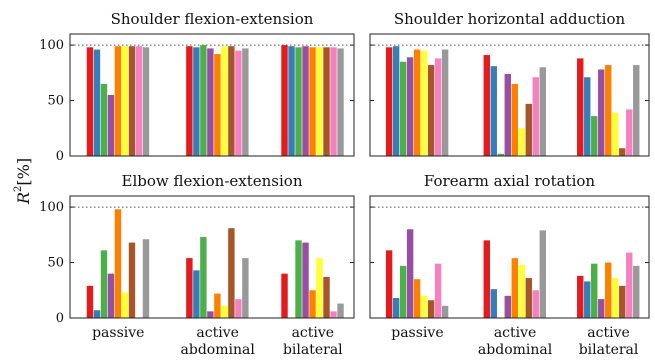 The image size is (655, 362). Describe the element at coordinates (218, 350) in the screenshot. I see `category-label: abdominal` at that location.